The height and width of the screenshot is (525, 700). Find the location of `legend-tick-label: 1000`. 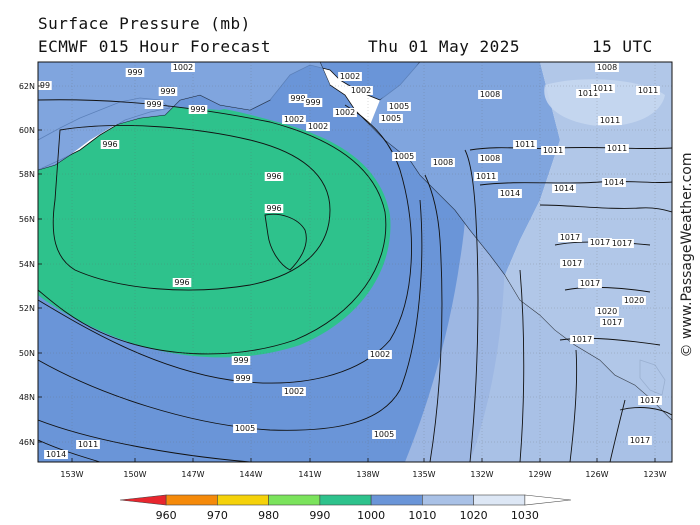

legend-tick-label: 1000 is located at coordinates (371, 515).